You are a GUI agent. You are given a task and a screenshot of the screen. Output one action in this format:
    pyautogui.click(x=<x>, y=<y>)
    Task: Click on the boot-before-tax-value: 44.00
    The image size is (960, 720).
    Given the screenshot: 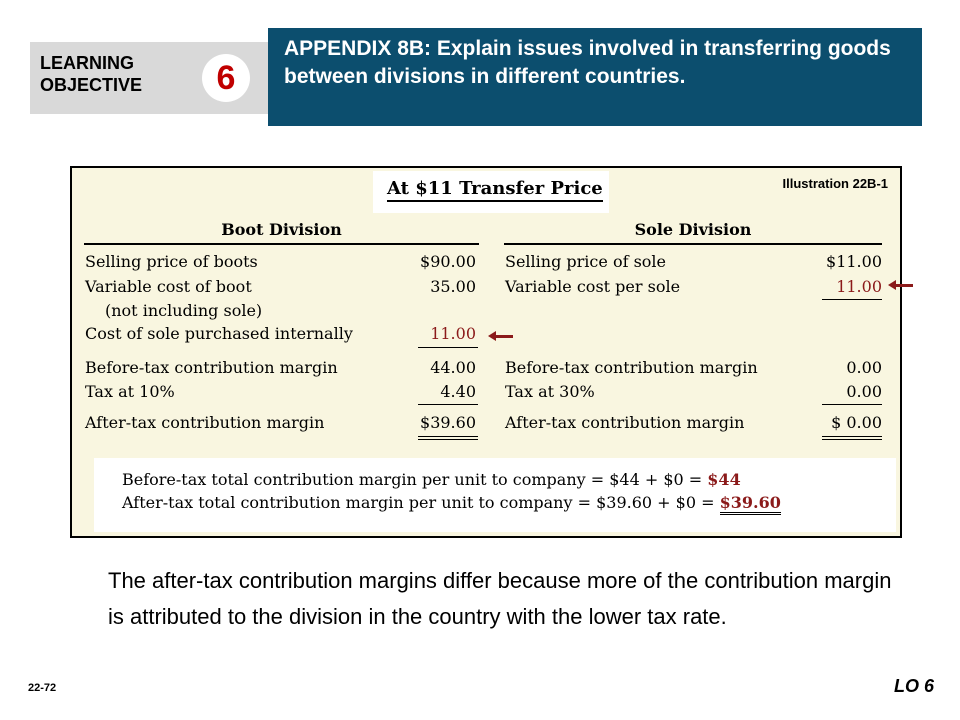 What is the action you would take?
    pyautogui.click(x=453, y=367)
    